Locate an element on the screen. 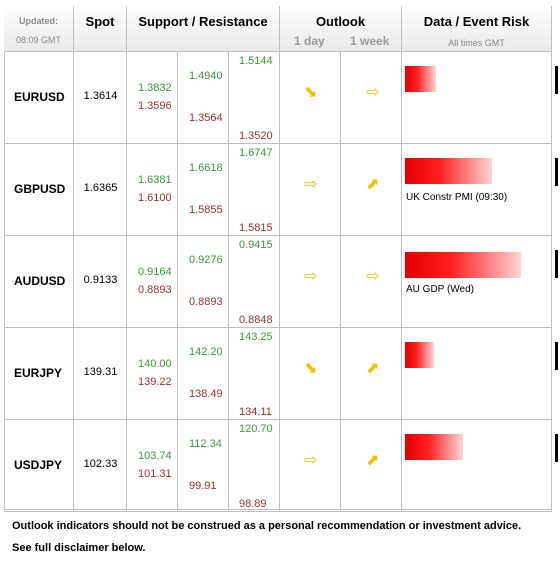 This screenshot has height=570, width=560. sr-header: Support / Resistance is located at coordinates (203, 29).